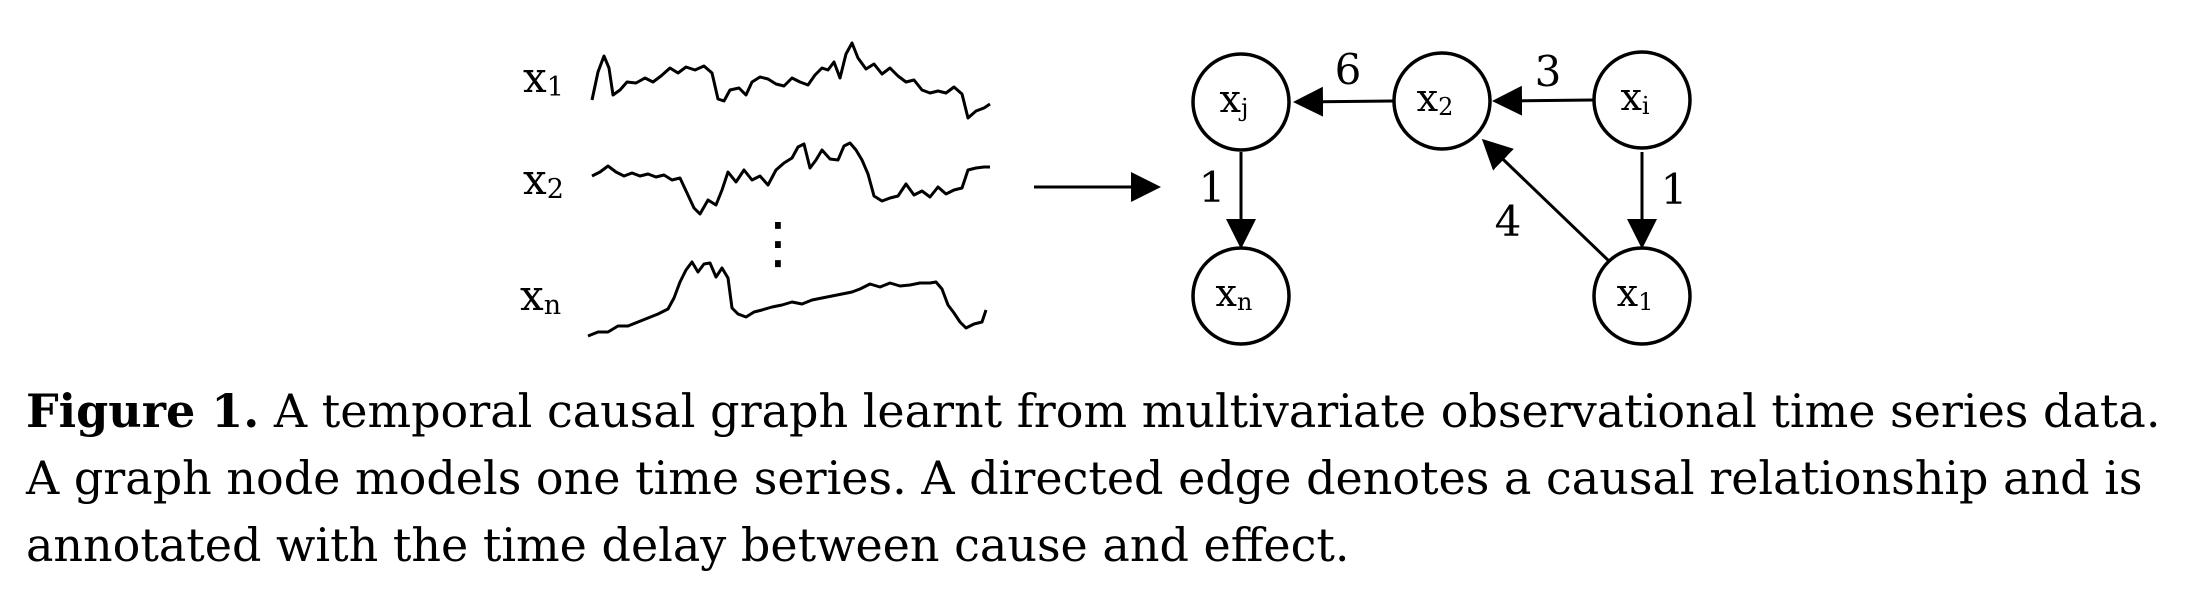 Image resolution: width=2206 pixels, height=612 pixels. Describe the element at coordinates (1508, 221) in the screenshot. I see `edge-delay-label-4: 4` at that location.